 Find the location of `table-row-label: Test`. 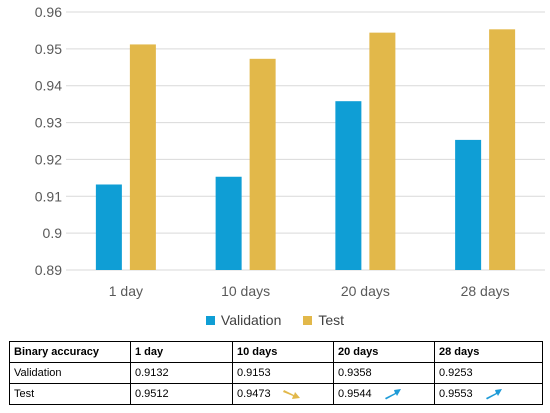

table-row-label: Test is located at coordinates (70, 394).